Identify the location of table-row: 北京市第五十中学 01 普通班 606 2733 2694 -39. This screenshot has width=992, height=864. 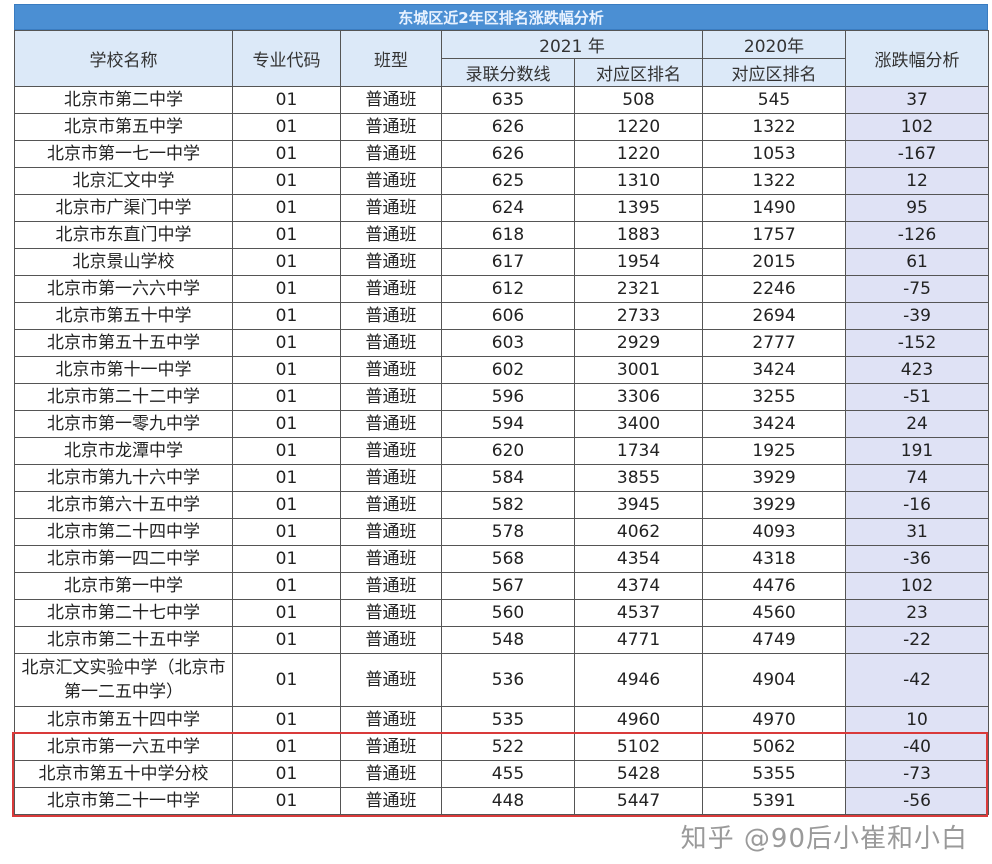
(502, 316).